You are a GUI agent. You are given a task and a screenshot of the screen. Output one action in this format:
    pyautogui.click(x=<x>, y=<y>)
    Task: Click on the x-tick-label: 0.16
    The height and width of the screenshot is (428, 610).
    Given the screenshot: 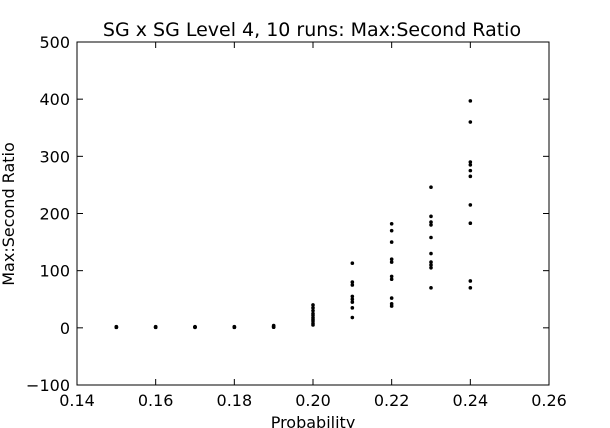 What is the action you would take?
    pyautogui.click(x=156, y=400)
    